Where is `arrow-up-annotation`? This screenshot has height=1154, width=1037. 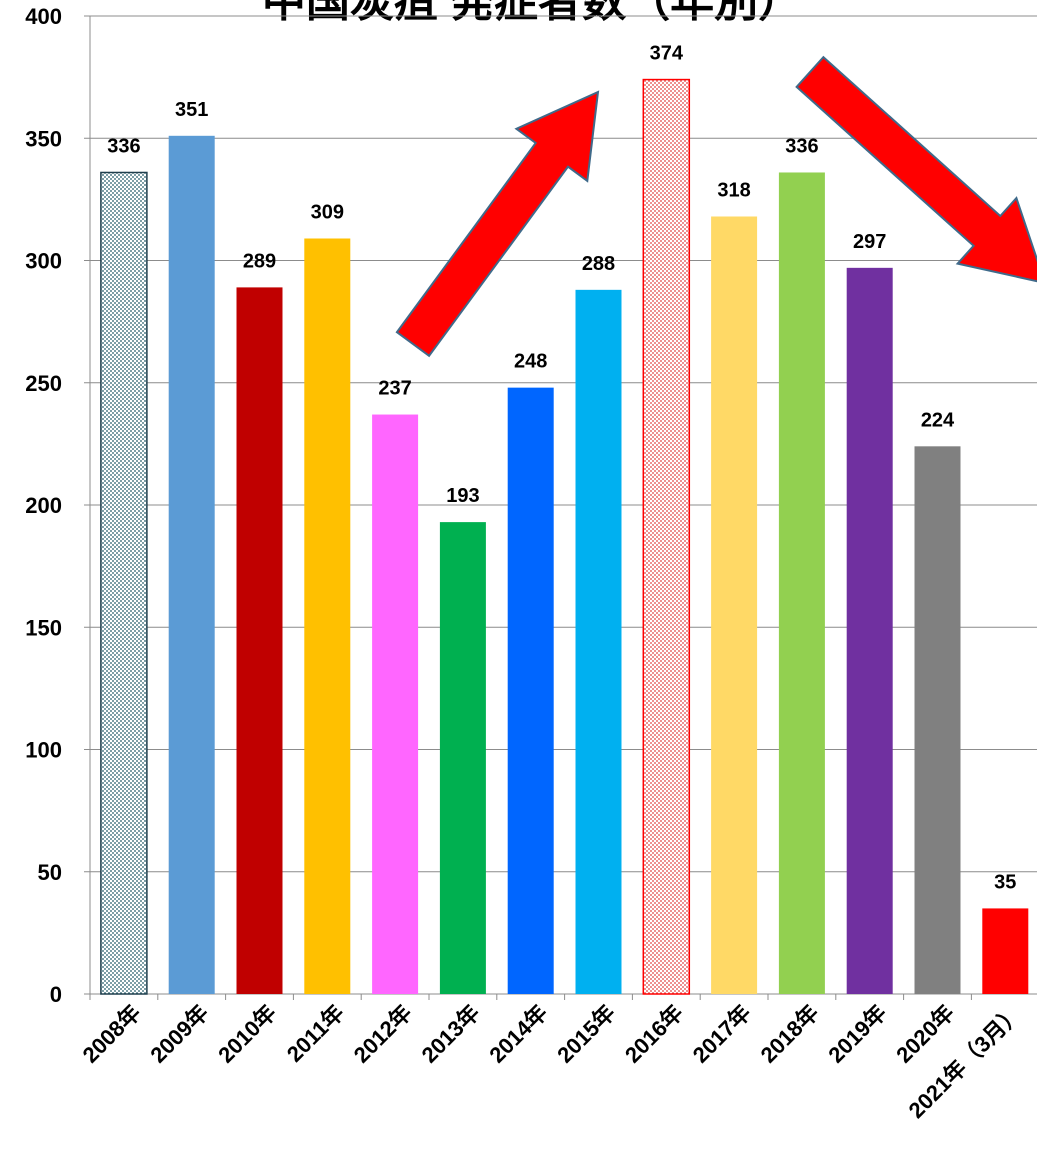
arrow-up-annotation is located at coordinates (497, 224).